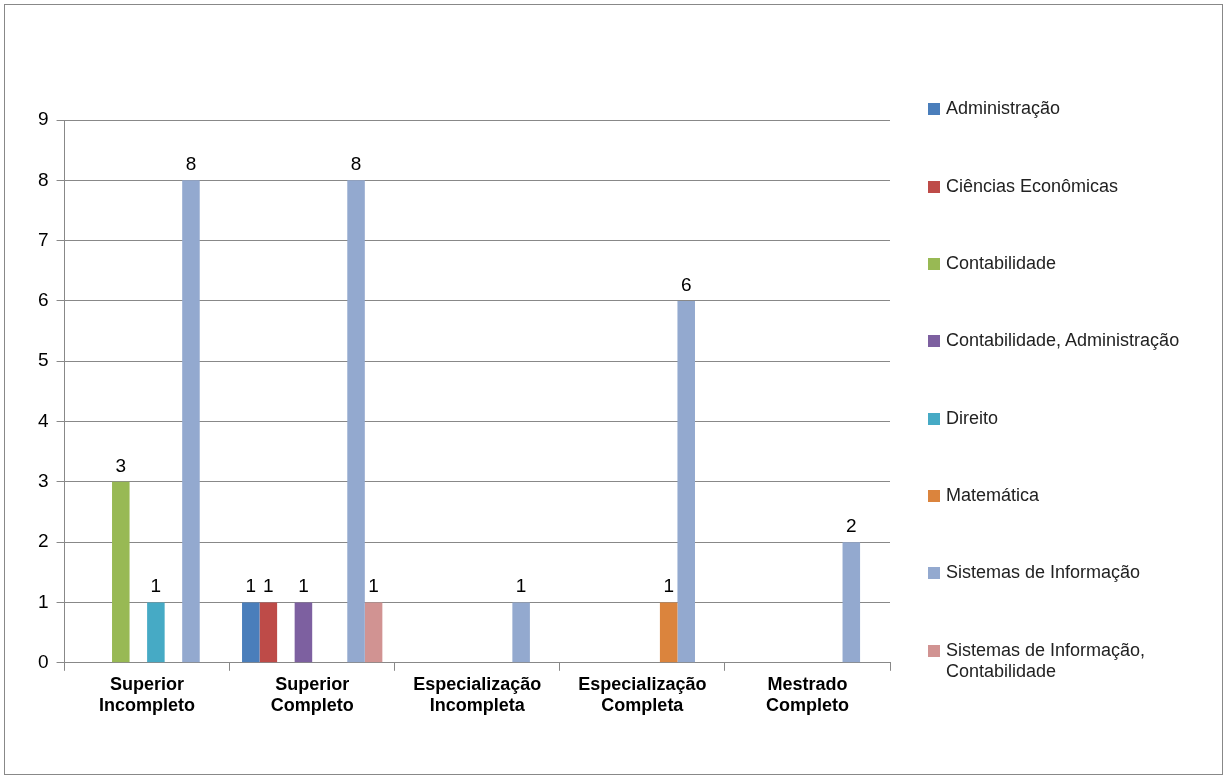 This screenshot has height=781, width=1229. What do you see at coordinates (1046, 660) in the screenshot?
I see `legend-label: Sistemas de Informação, Contabilidade` at bounding box center [1046, 660].